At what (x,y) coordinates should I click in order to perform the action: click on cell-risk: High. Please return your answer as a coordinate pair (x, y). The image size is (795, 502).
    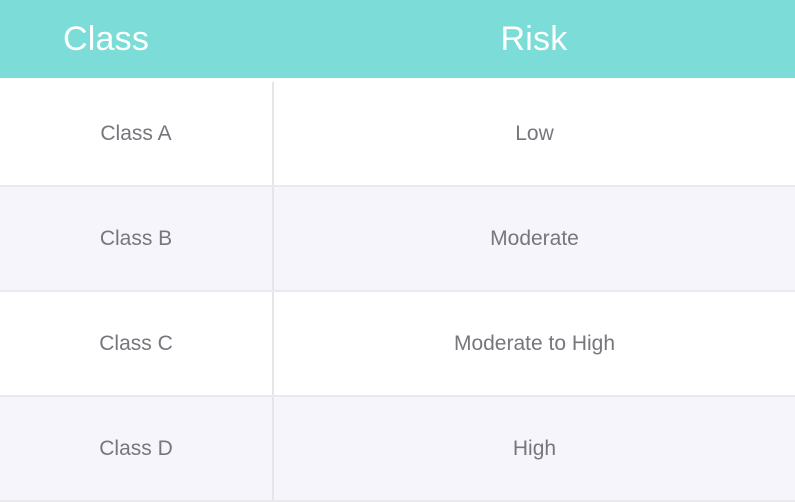
    Looking at the image, I should click on (534, 449).